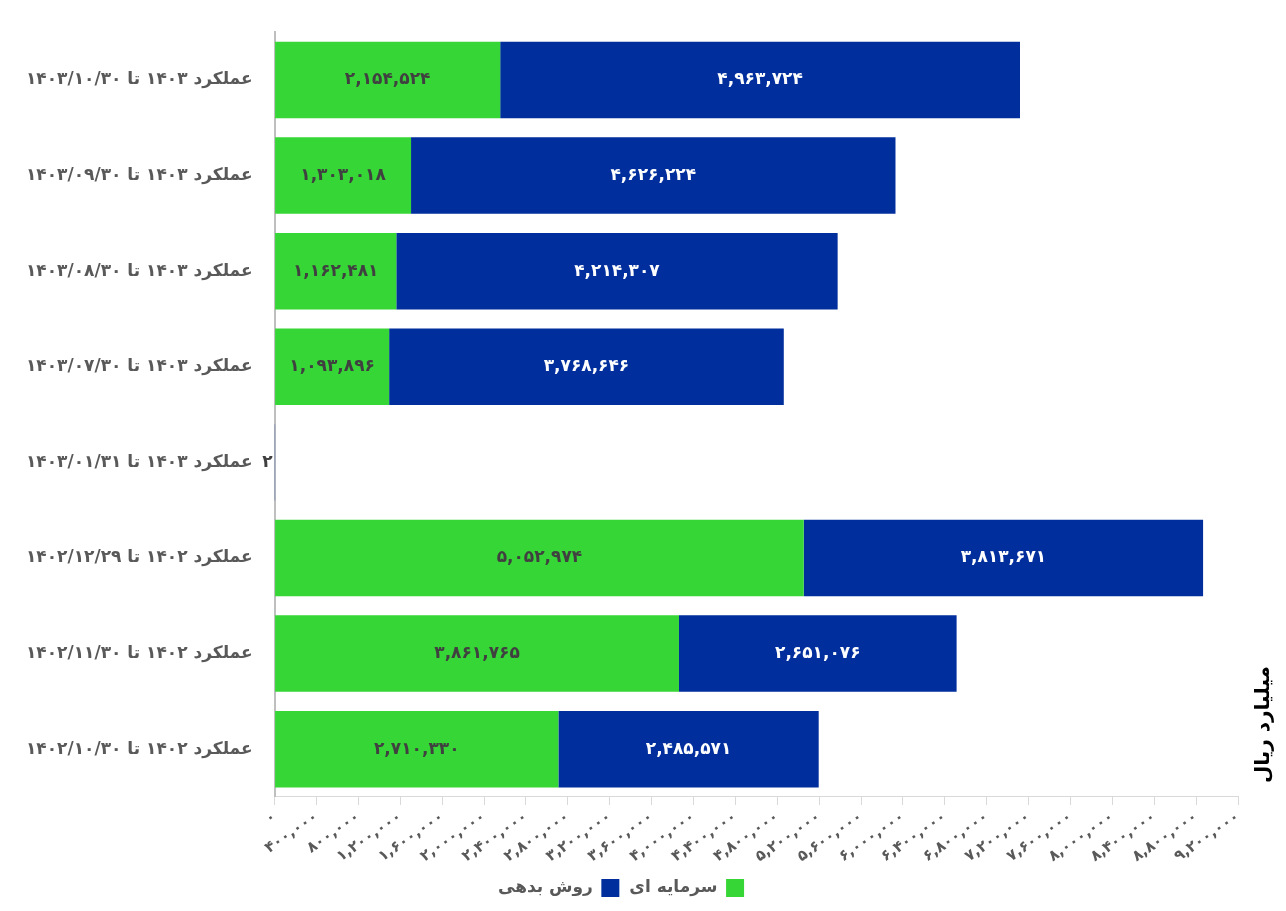  Describe the element at coordinates (818, 651) in the screenshot. I see `data-label: ۲,۶۵۱,۰۷۶` at that location.